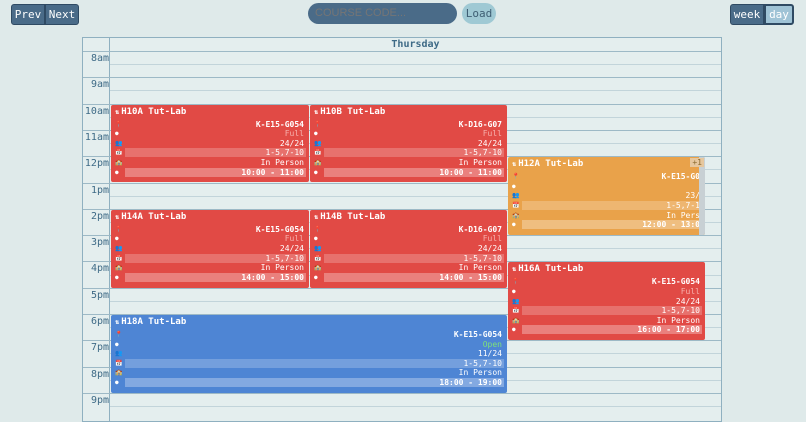 The image size is (806, 422). Describe the element at coordinates (28, 14) in the screenshot. I see `prev-button: Prev` at that location.